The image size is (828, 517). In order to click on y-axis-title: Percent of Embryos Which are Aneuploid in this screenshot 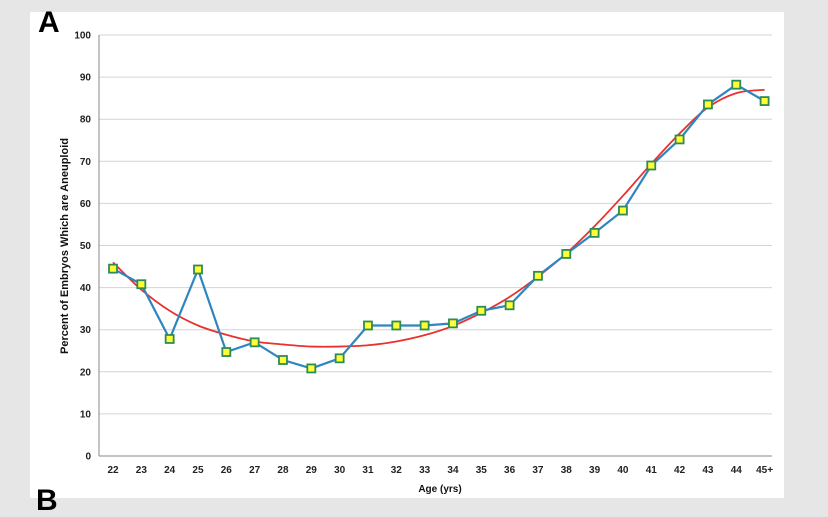, I will do `click(65, 246)`.